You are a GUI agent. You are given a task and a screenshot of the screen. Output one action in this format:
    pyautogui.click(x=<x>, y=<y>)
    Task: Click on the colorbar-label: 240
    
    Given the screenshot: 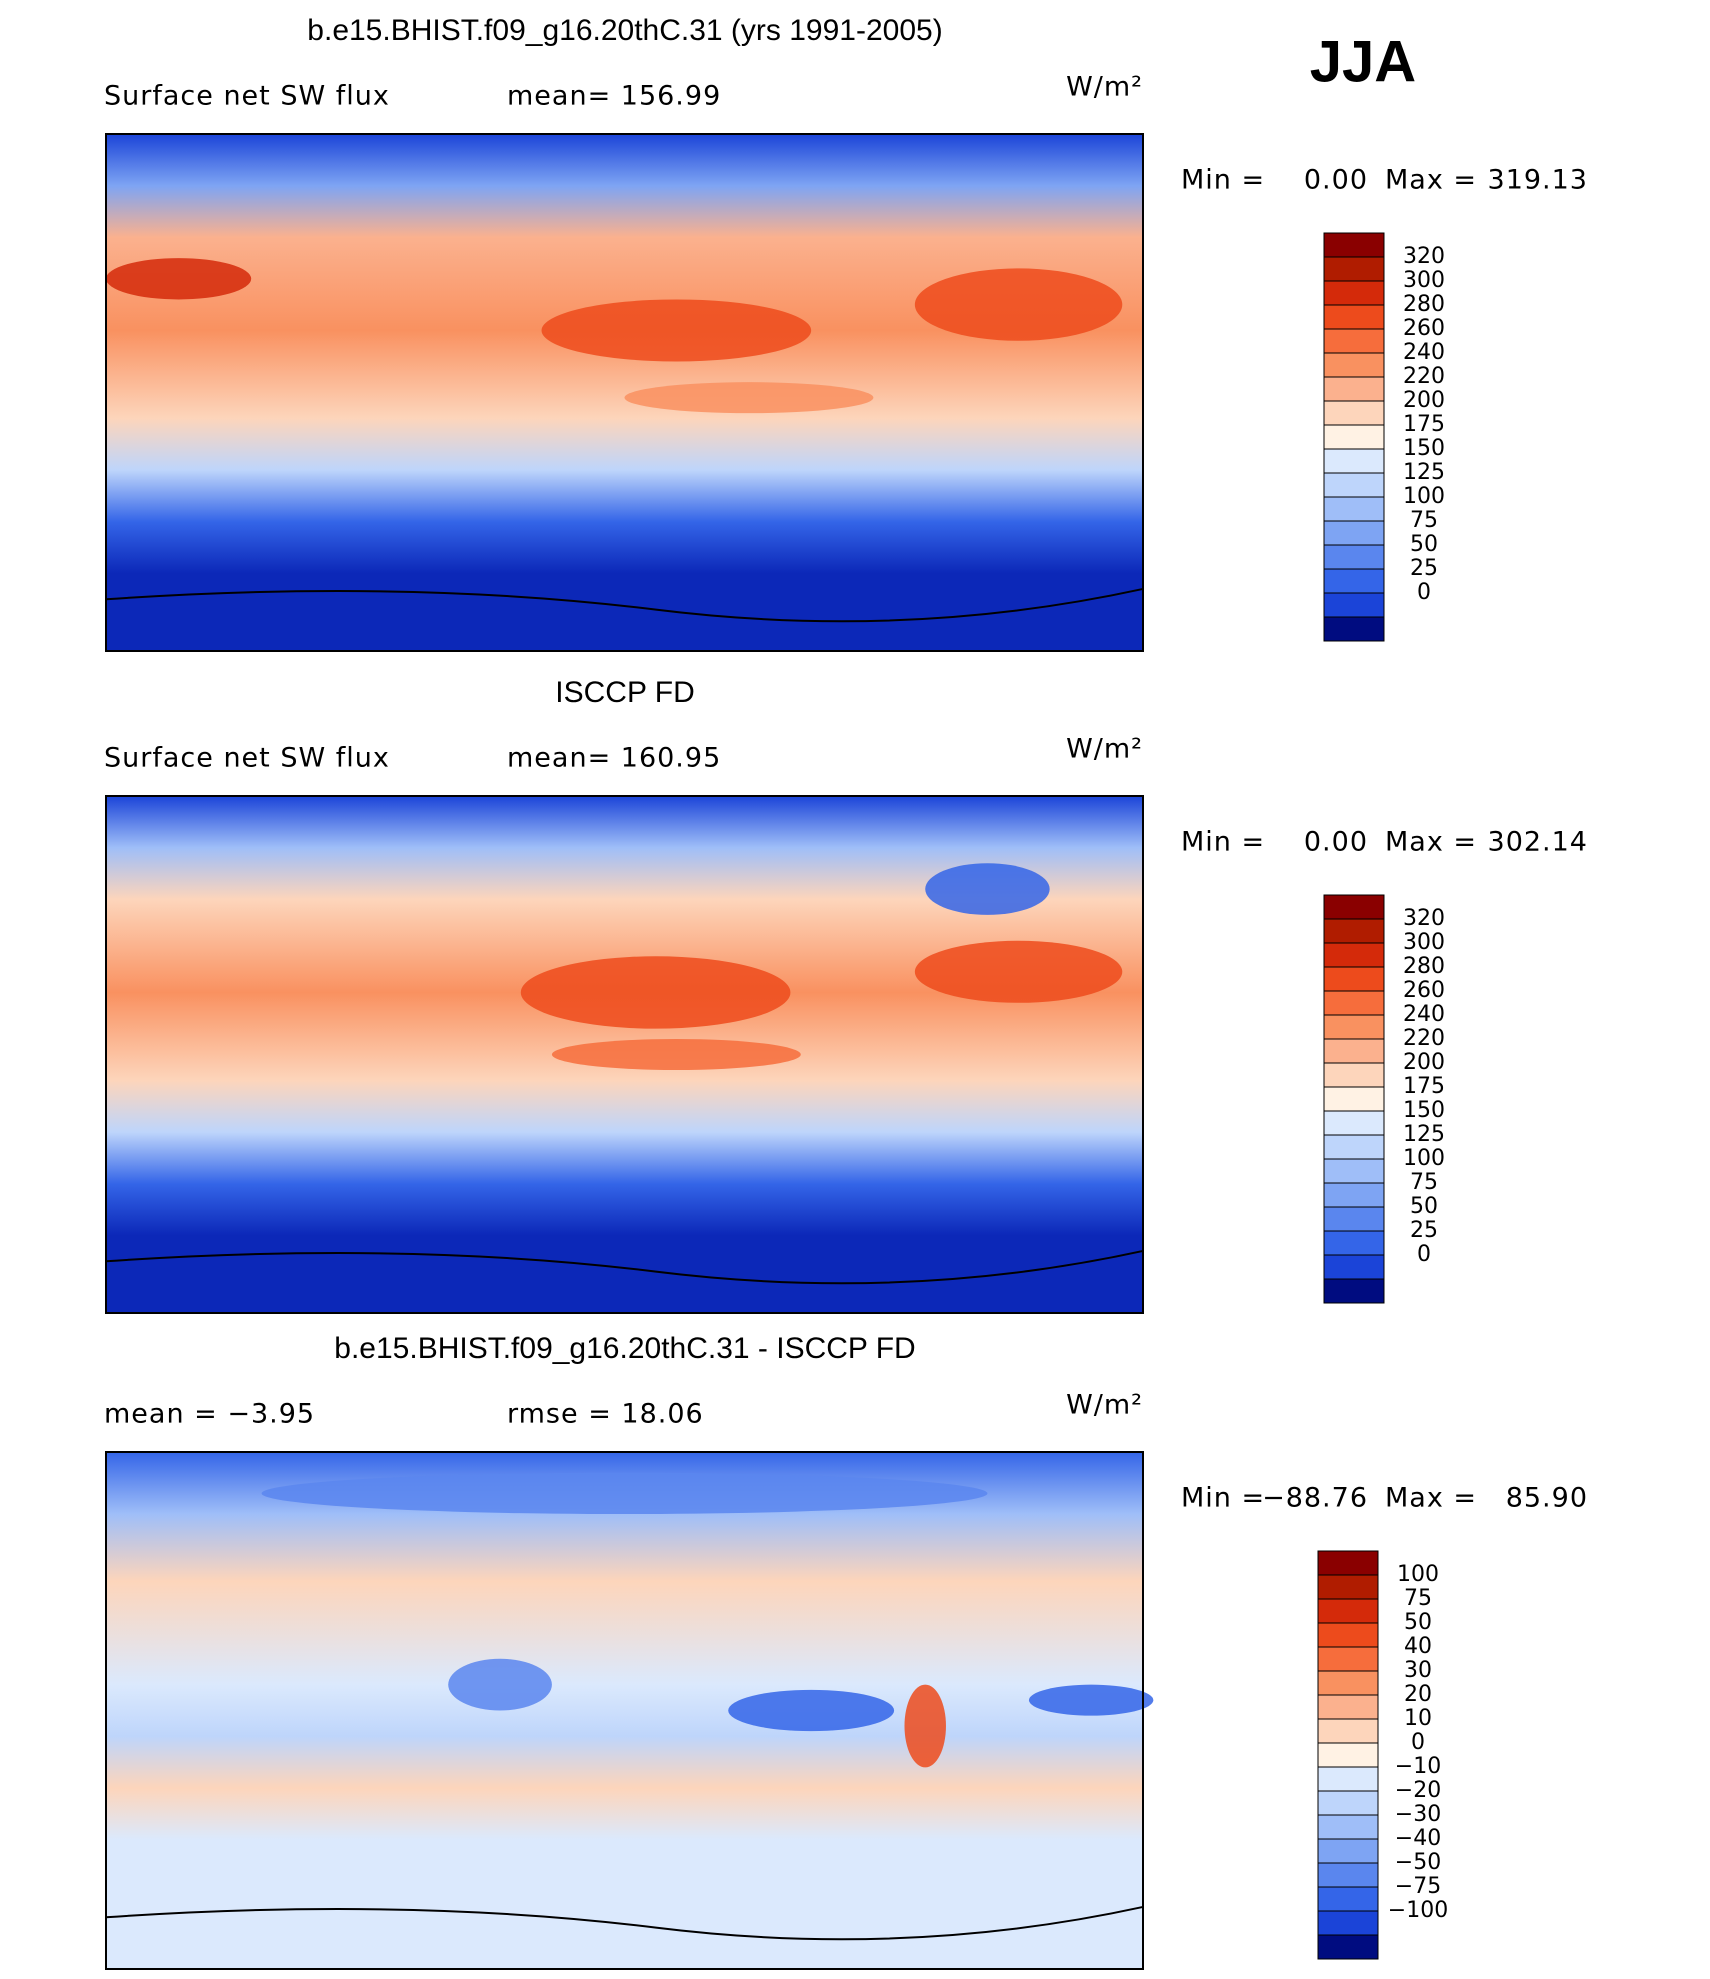 What is the action you would take?
    pyautogui.click(x=1424, y=1014)
    